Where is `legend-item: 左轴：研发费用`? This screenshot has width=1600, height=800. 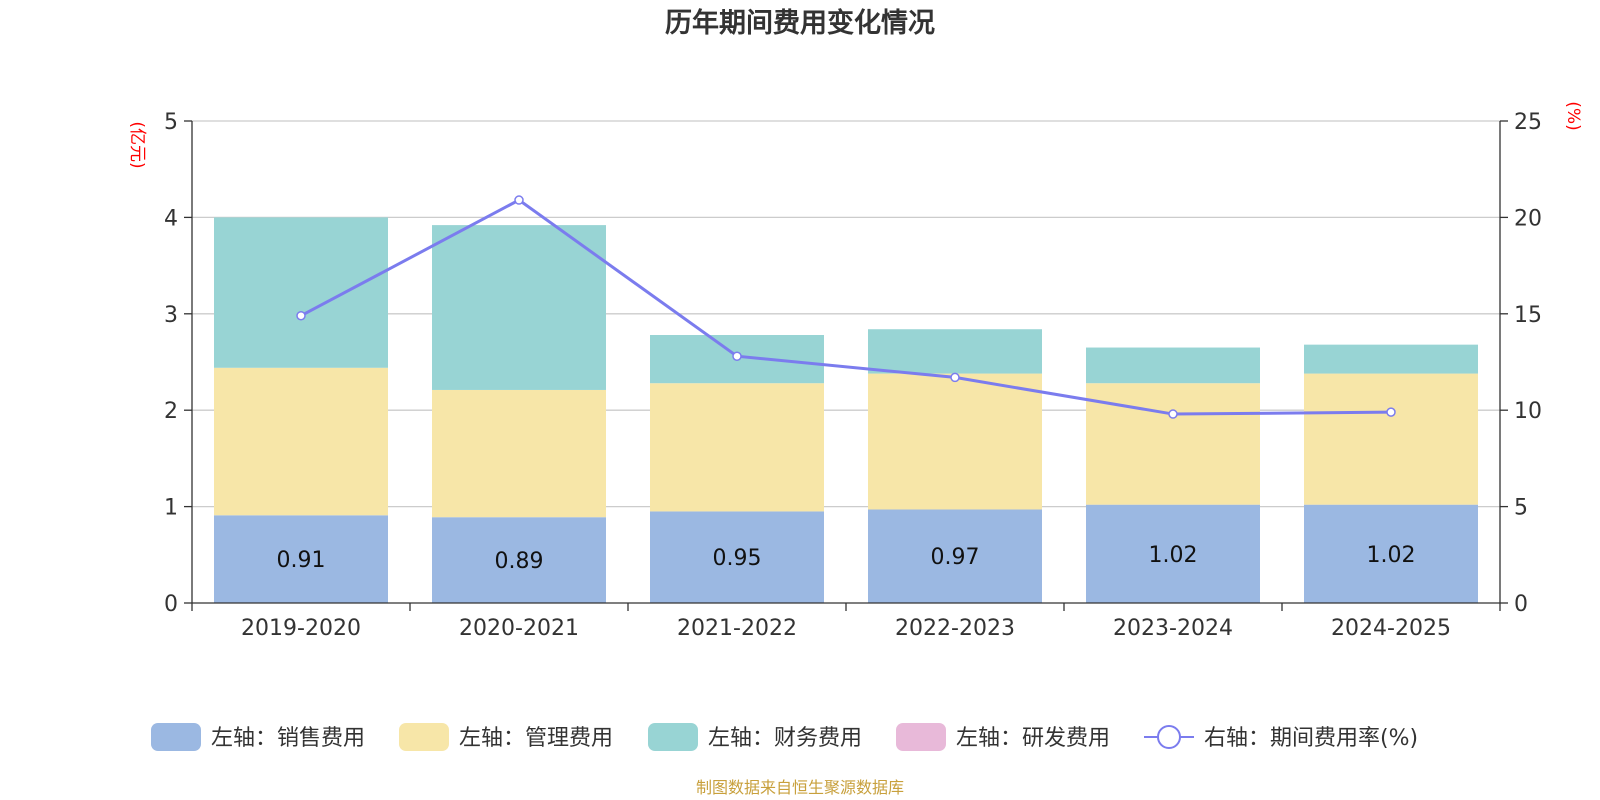 legend-item: 左轴：研发费用 is located at coordinates (1003, 737).